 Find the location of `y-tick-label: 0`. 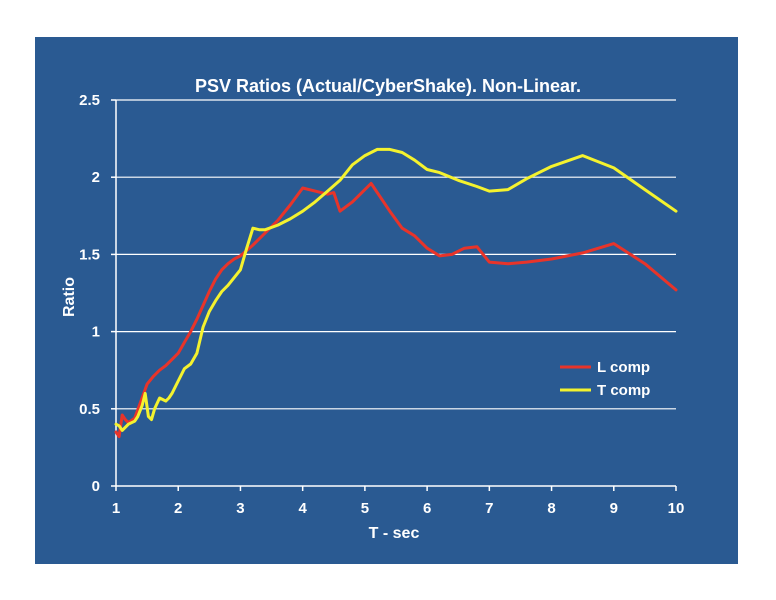

y-tick-label: 0 is located at coordinates (96, 486).